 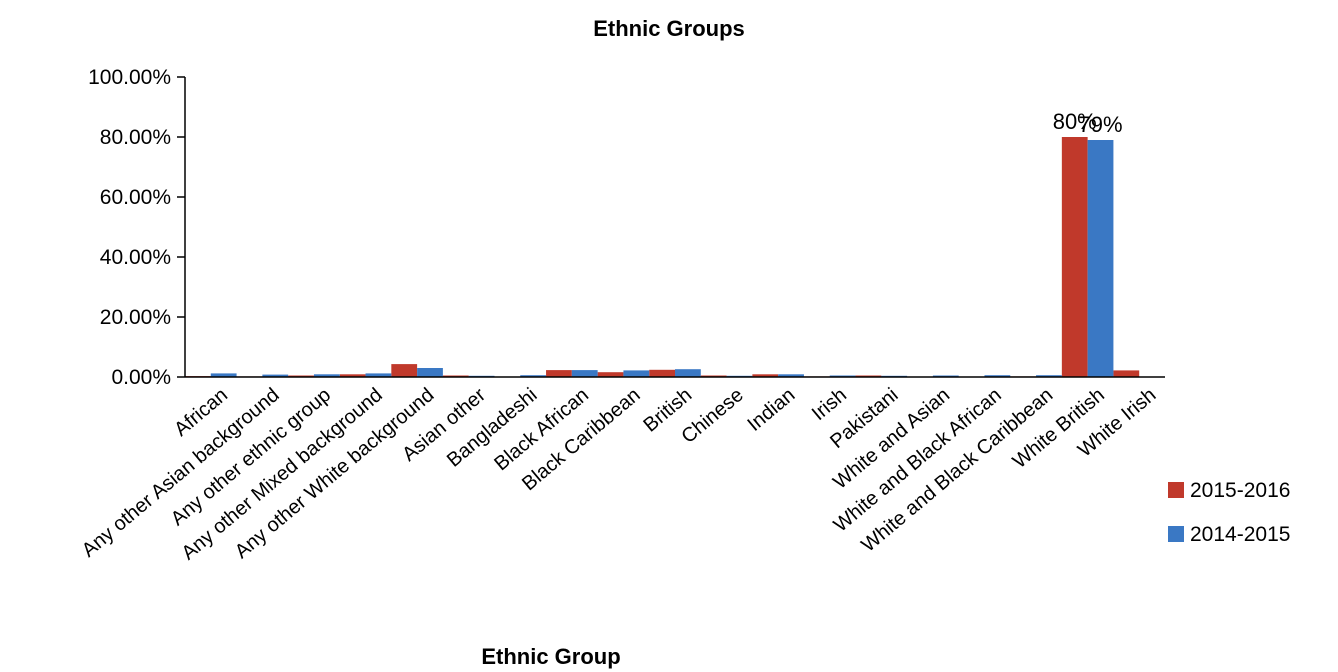 I want to click on y-tick-label: 0.00%, so click(x=141, y=377).